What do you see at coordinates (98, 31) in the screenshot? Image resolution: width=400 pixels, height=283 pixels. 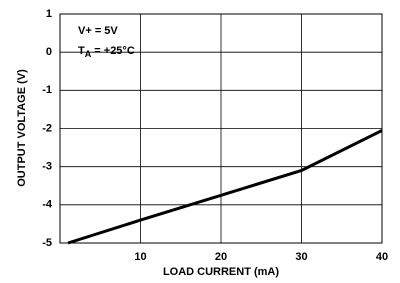 I see `annotation: V+ = 5V` at bounding box center [98, 31].